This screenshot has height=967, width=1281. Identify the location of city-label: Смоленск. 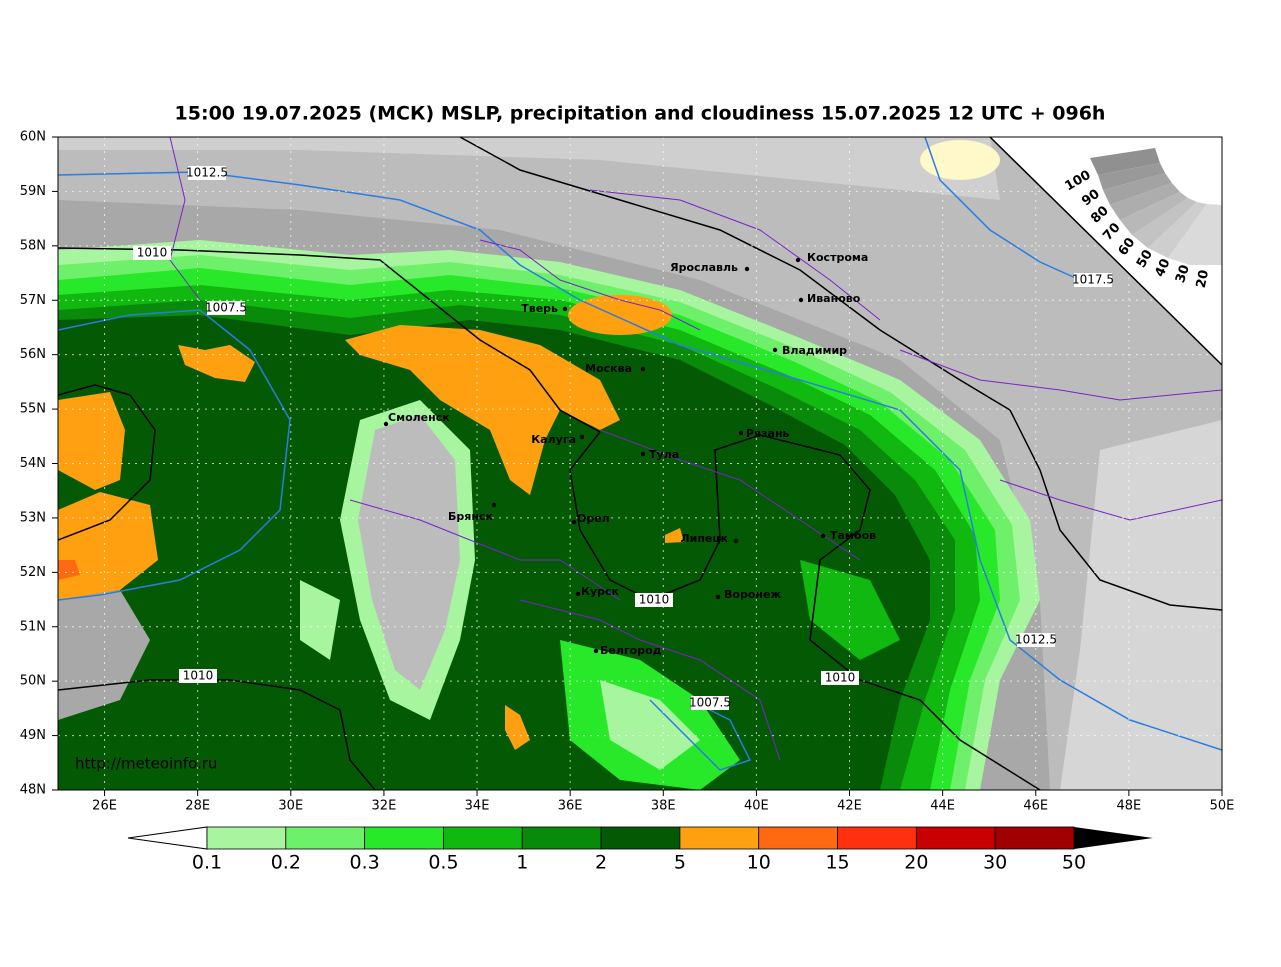
(419, 417).